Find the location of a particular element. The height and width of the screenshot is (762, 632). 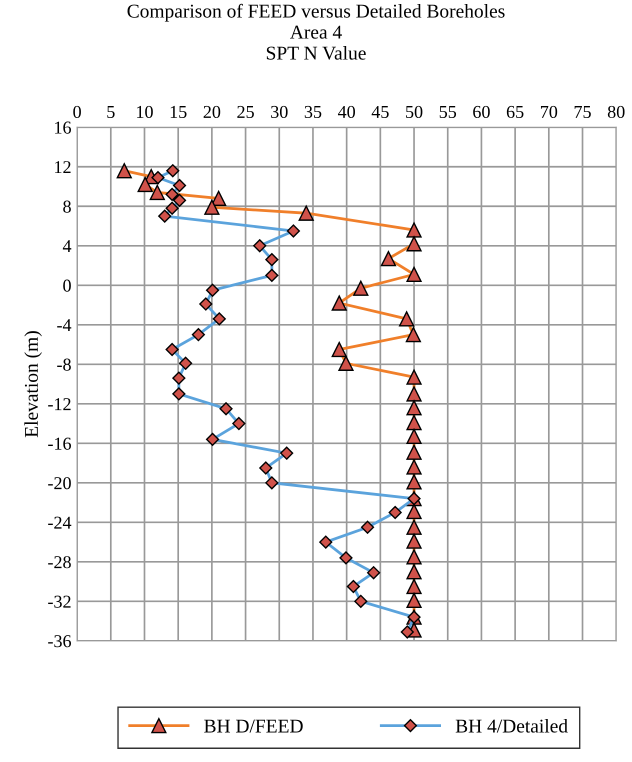

x-tick-label: 0 is located at coordinates (77, 112).